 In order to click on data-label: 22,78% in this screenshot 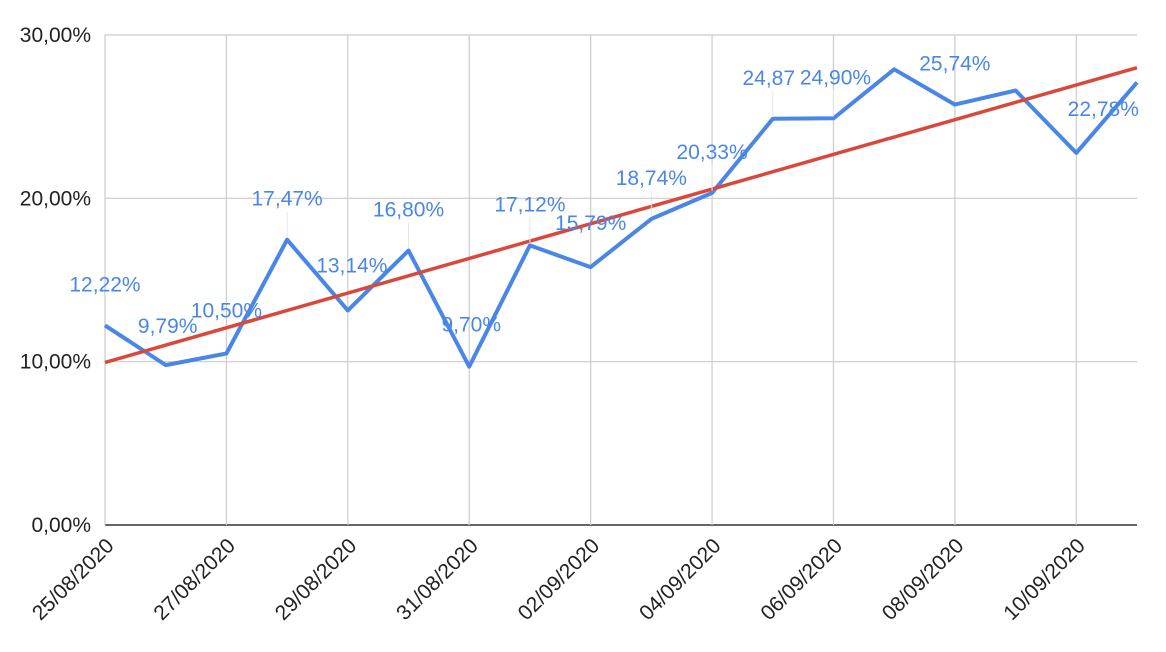, I will do `click(1103, 109)`.